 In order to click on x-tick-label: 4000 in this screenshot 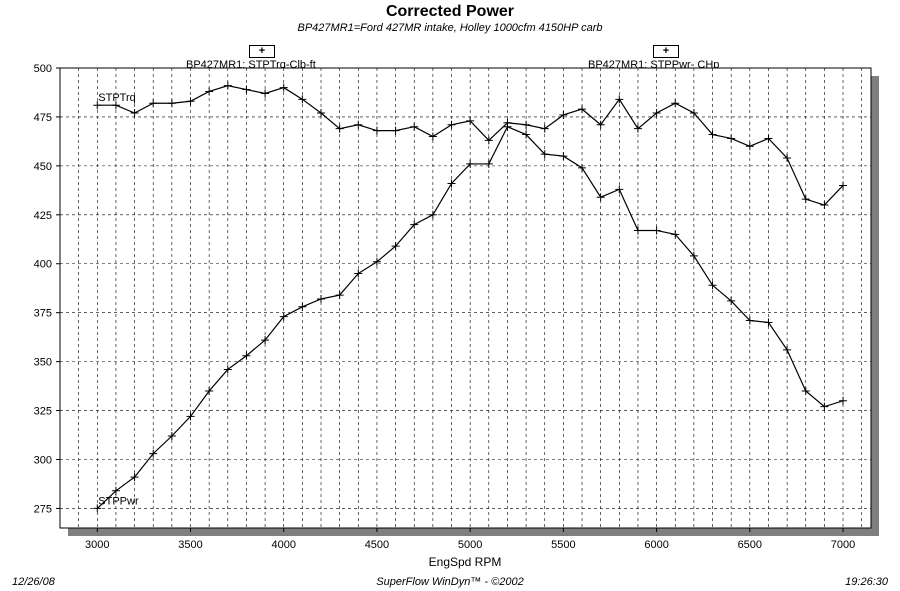, I will do `click(283, 545)`.